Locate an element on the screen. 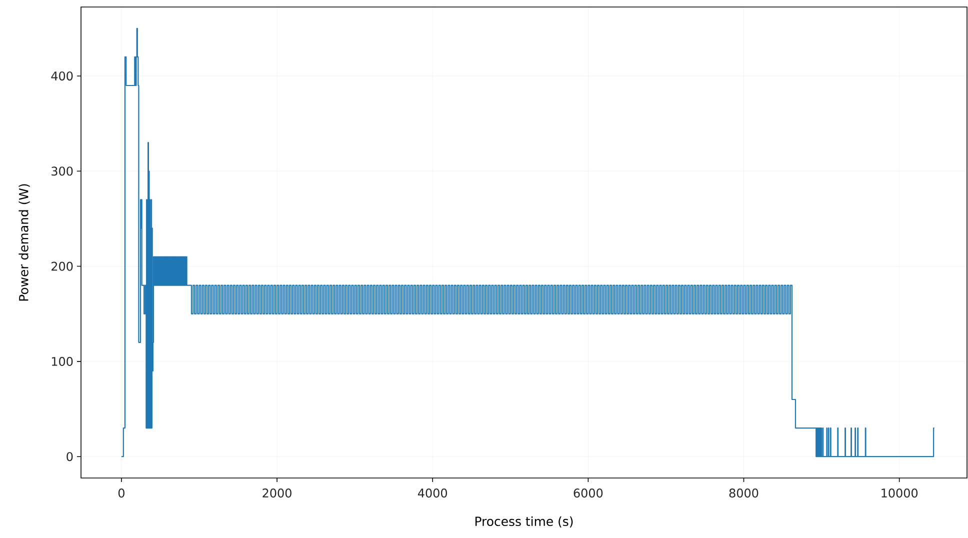  x-tick-label: 2000 is located at coordinates (277, 493).